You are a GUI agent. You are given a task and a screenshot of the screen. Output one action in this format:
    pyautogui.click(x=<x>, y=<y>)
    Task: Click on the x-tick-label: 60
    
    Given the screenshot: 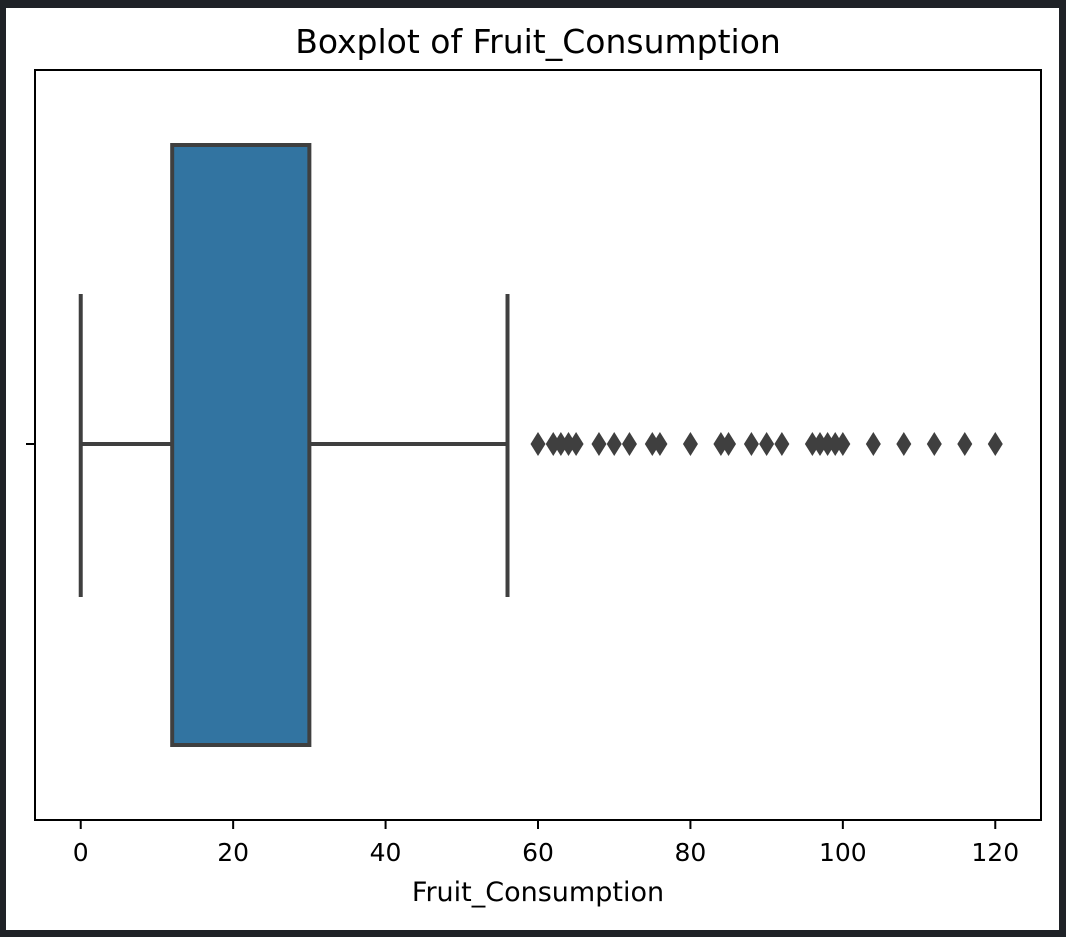 What is the action you would take?
    pyautogui.click(x=538, y=852)
    